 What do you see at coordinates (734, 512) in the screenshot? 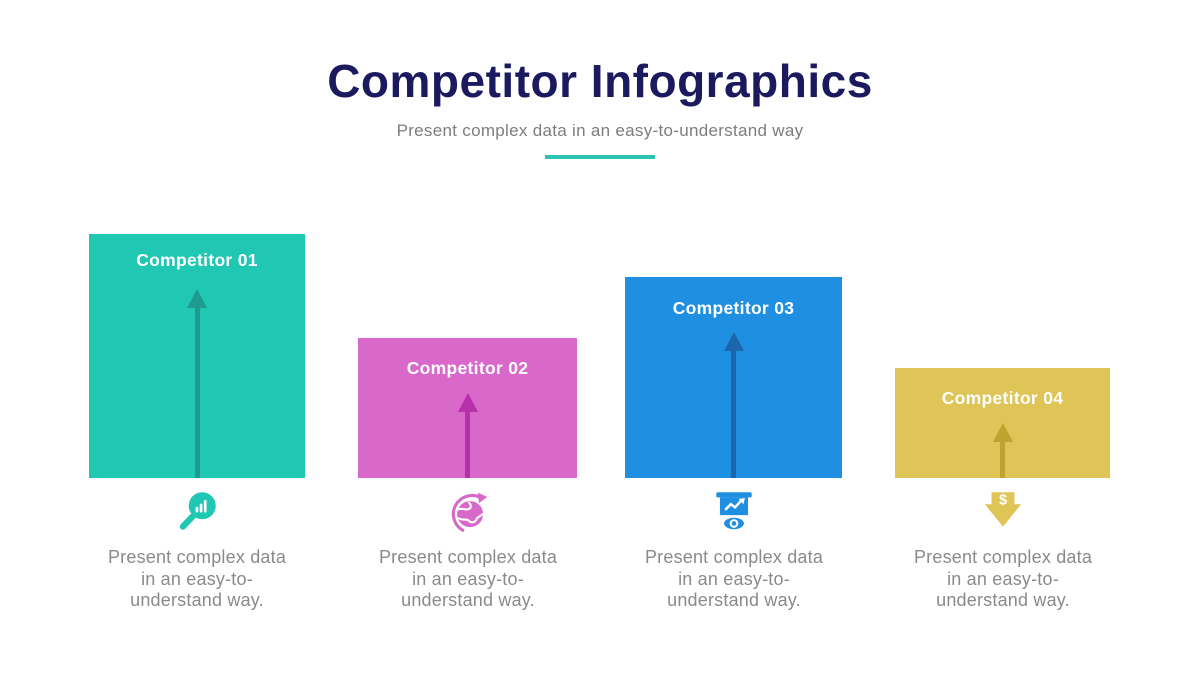
I see `presentation-trend-eye-icon` at bounding box center [734, 512].